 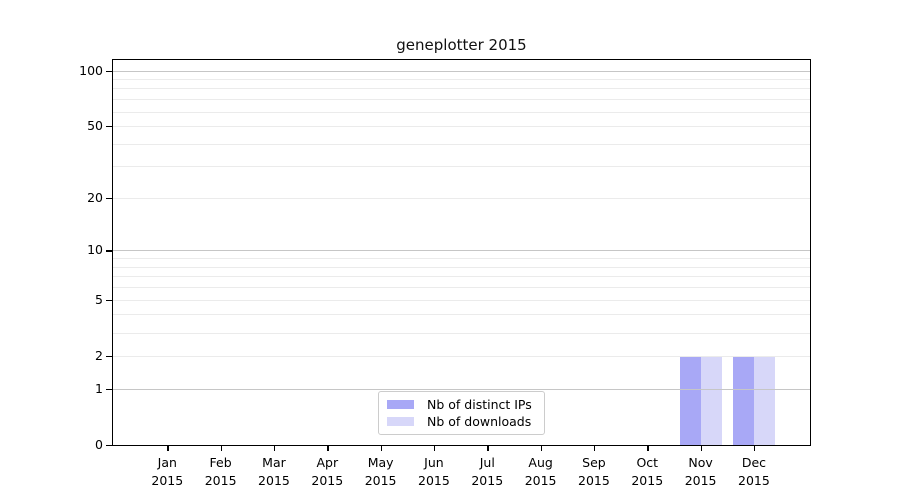 I want to click on y-tick-label: 2, so click(x=99, y=355).